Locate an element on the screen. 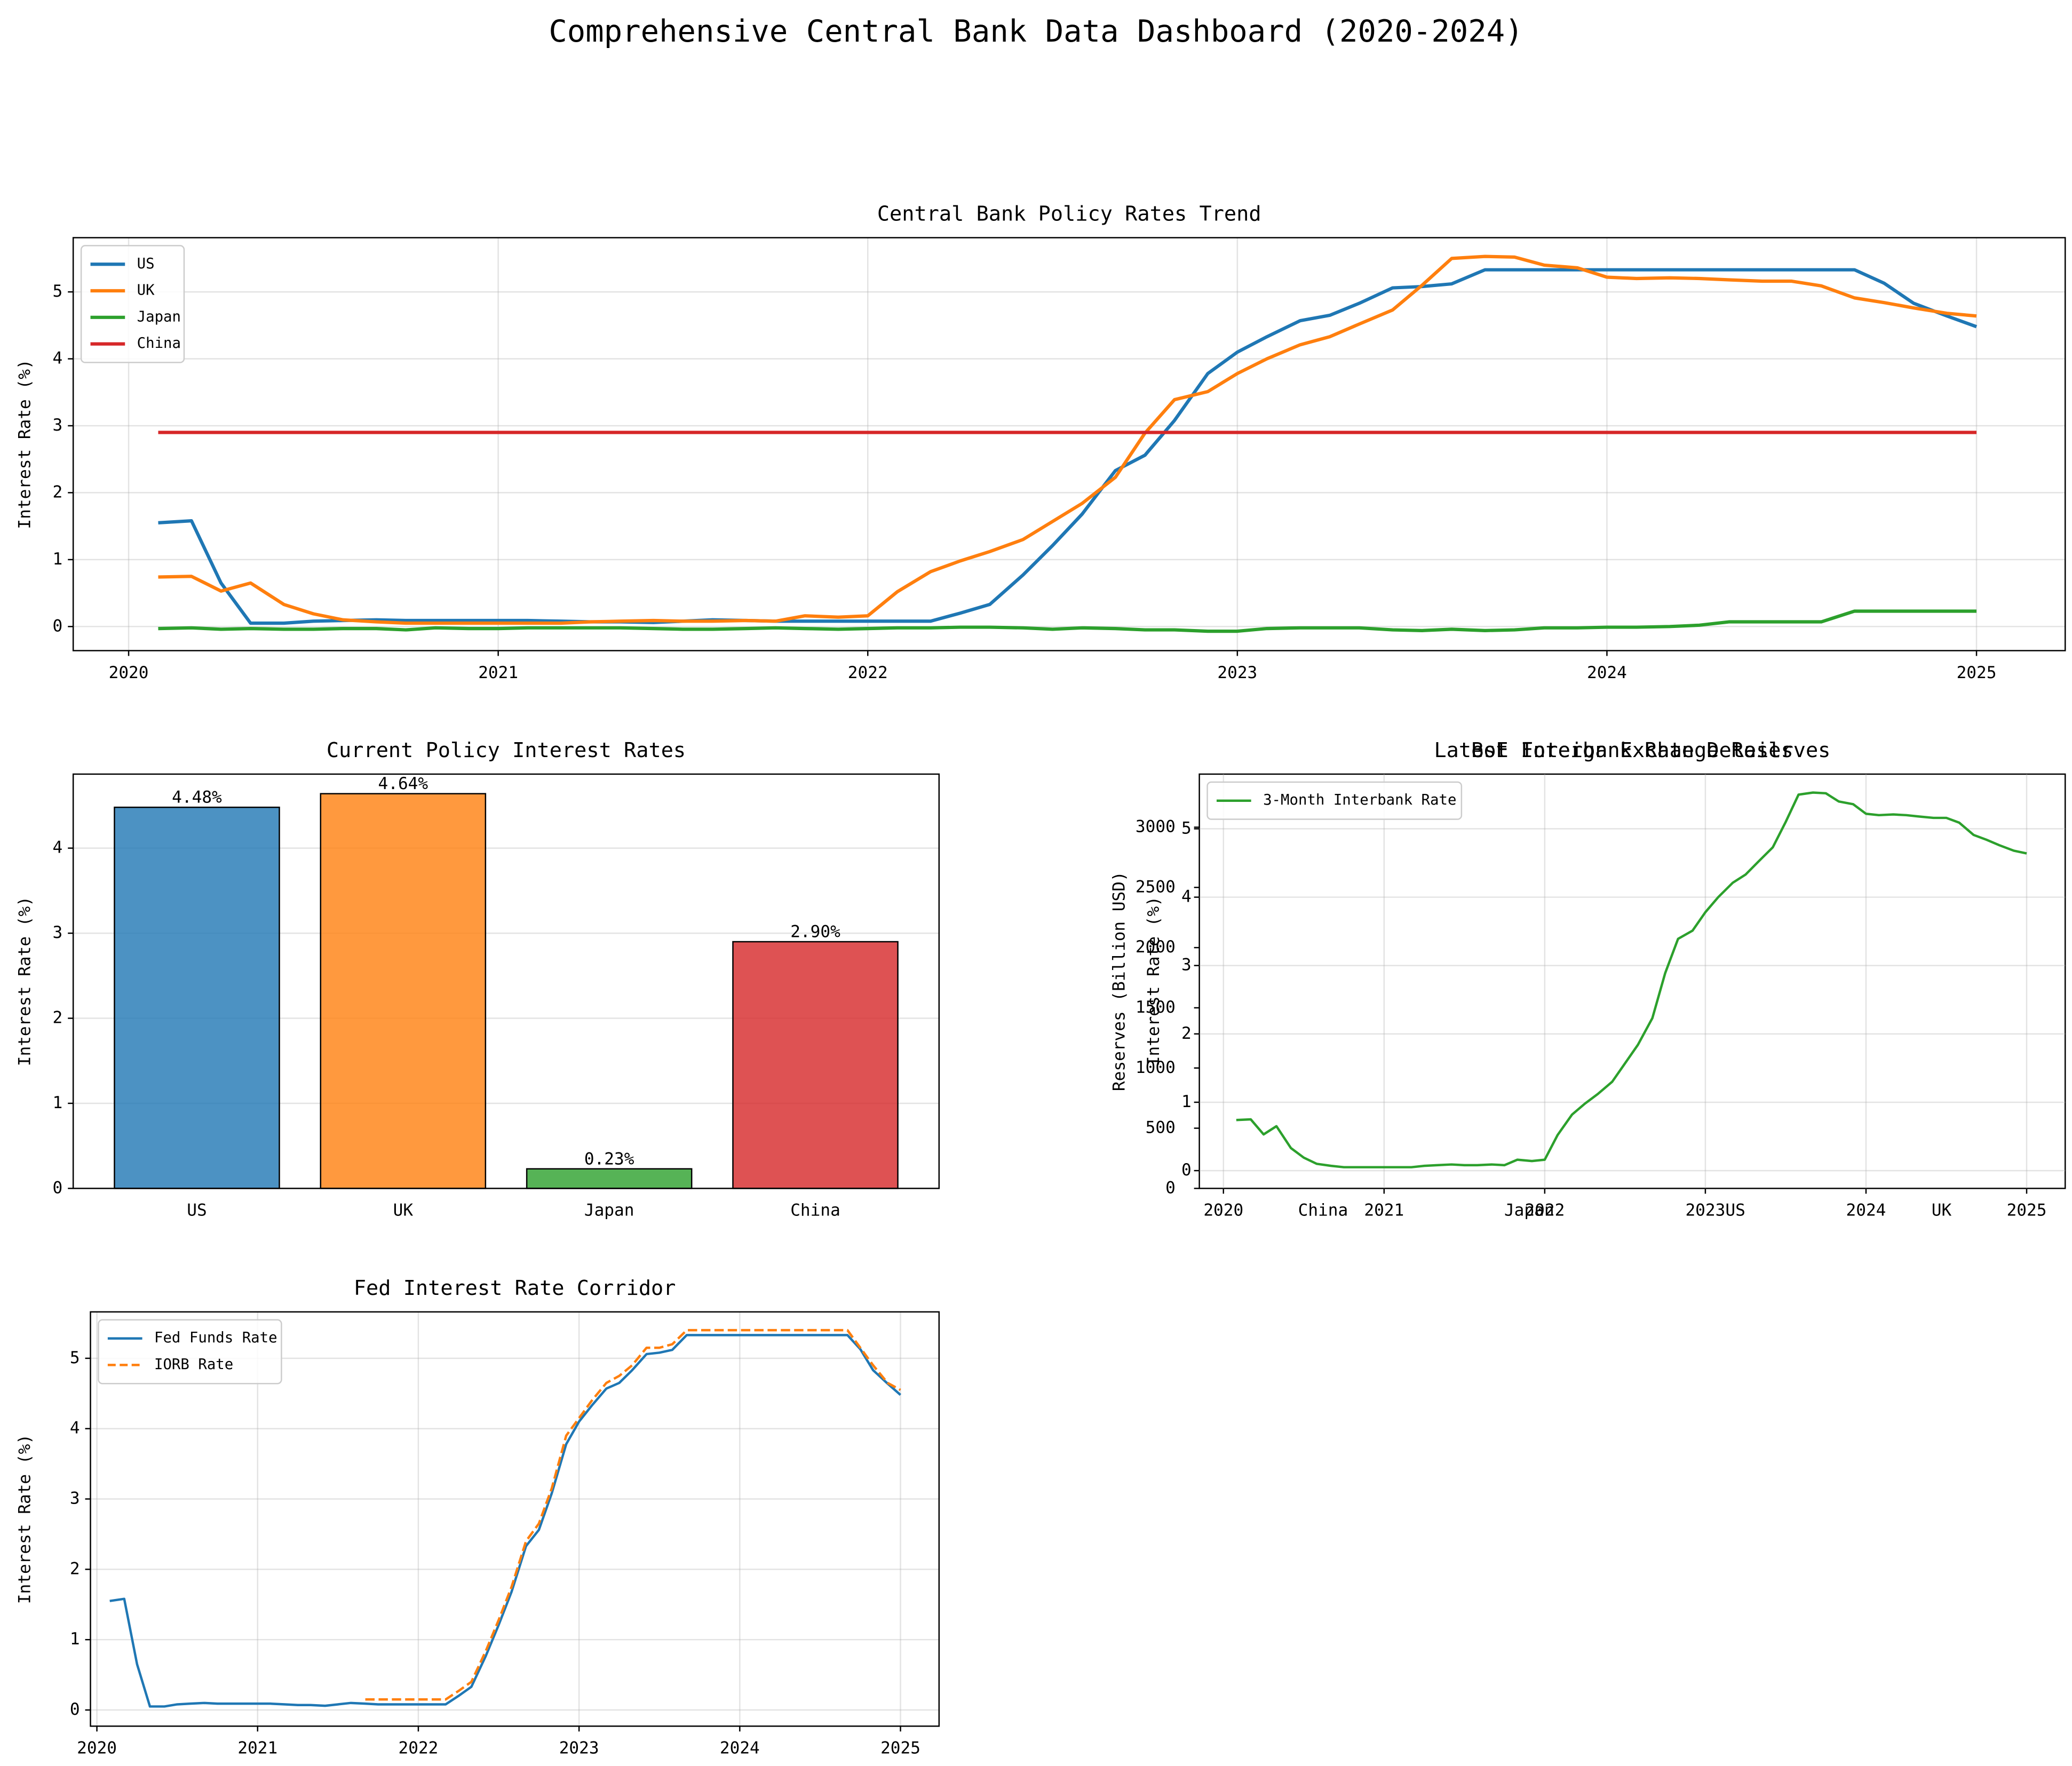  value-label: 2.90% is located at coordinates (815, 932).